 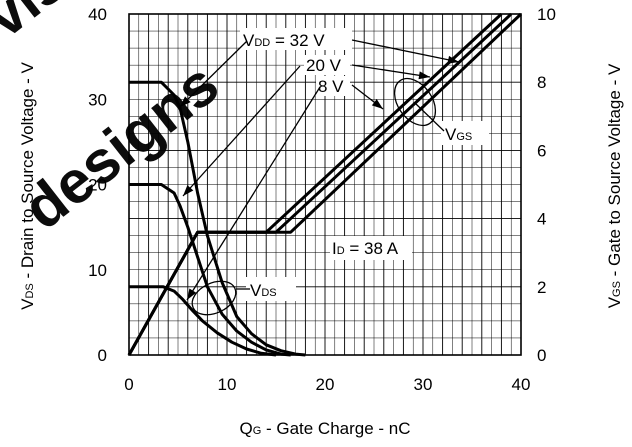 What do you see at coordinates (263, 290) in the screenshot?
I see `vds-label: VDS` at bounding box center [263, 290].